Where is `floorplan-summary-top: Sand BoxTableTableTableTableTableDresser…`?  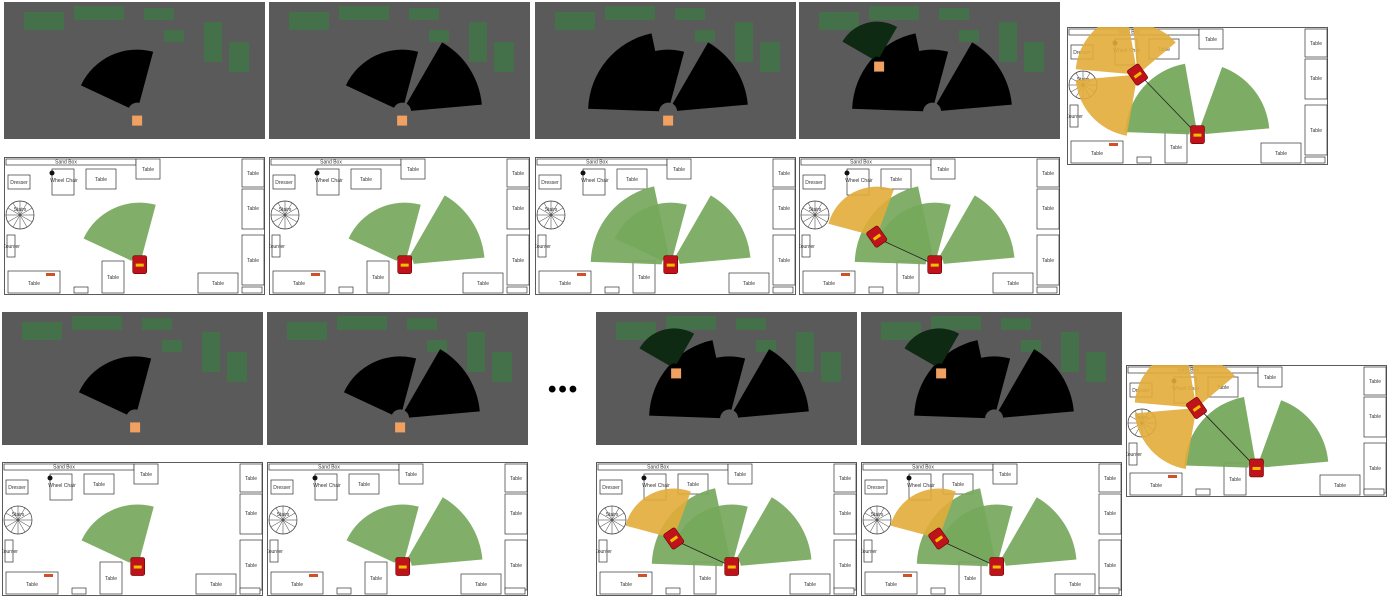 floorplan-summary-top: Sand BoxTableTableTableTableTableDresser… is located at coordinates (1197, 96).